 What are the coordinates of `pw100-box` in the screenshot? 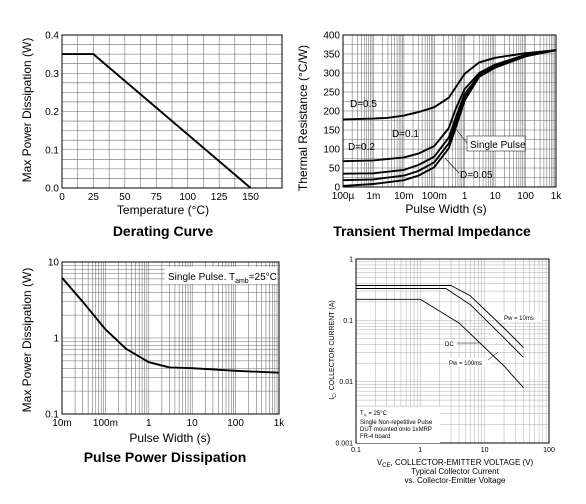 It's located at (469, 362).